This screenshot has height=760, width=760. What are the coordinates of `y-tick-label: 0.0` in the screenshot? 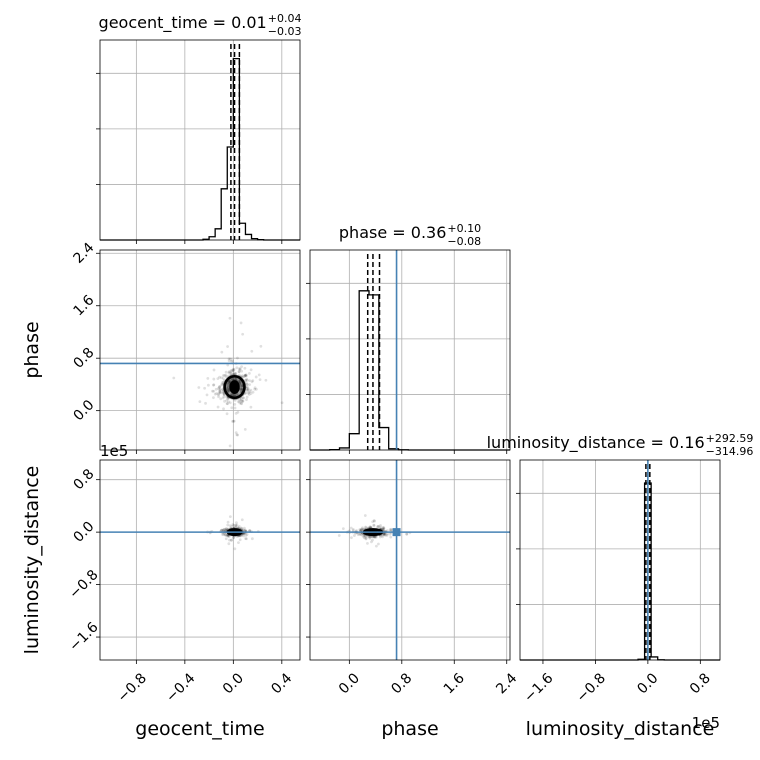 It's located at (83, 410).